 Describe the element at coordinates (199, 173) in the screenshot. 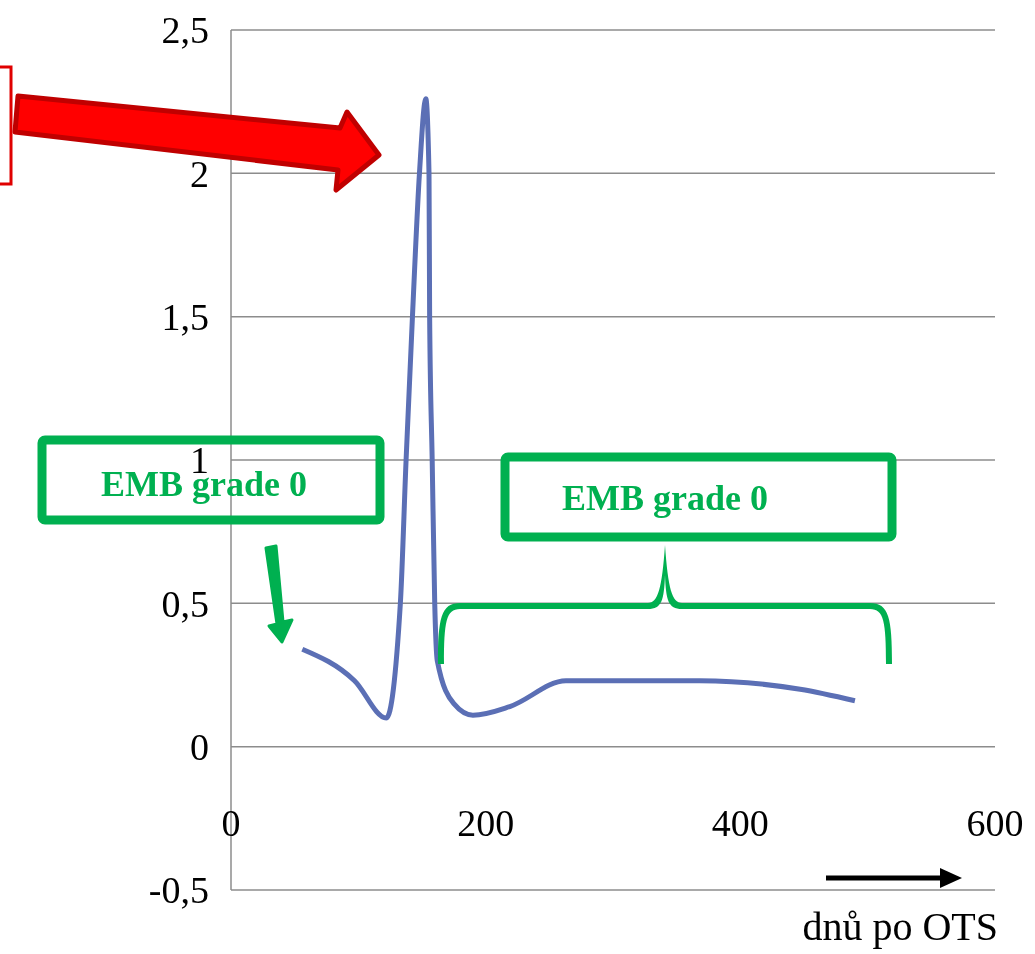

I see `y-tick-label: 2` at that location.